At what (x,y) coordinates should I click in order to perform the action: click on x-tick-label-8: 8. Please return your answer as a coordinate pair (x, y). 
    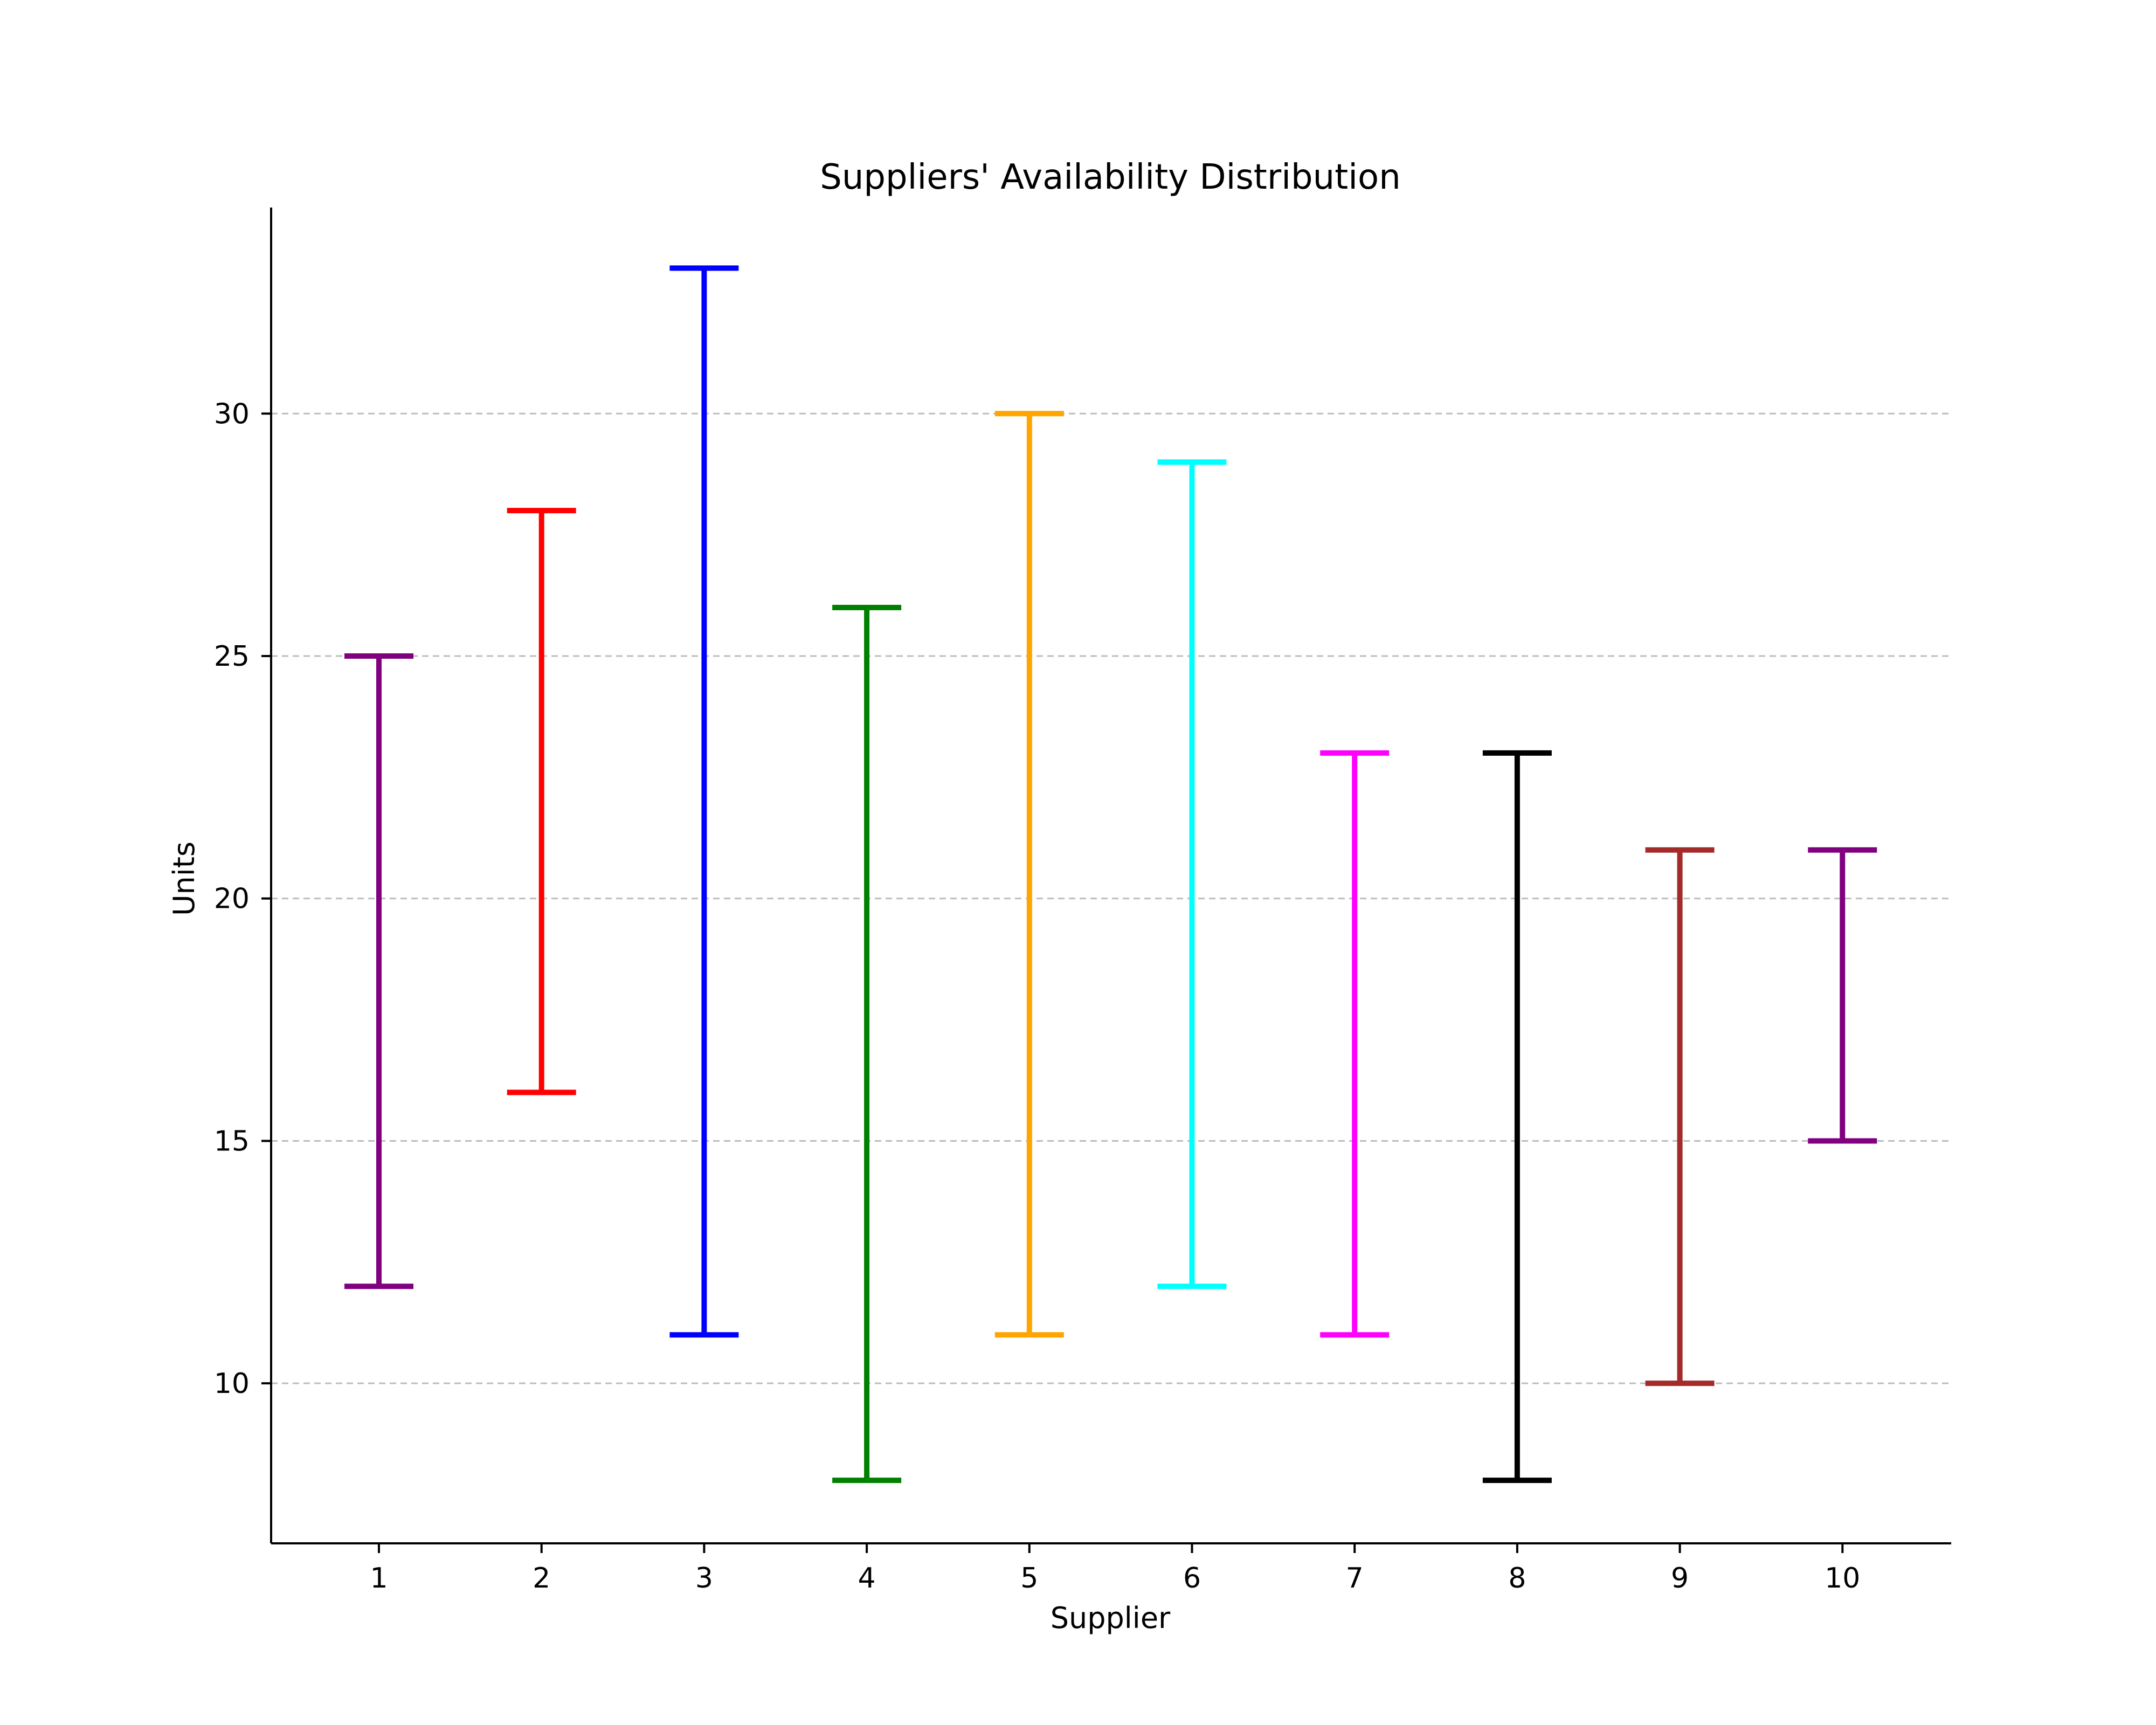
    Looking at the image, I should click on (1517, 1578).